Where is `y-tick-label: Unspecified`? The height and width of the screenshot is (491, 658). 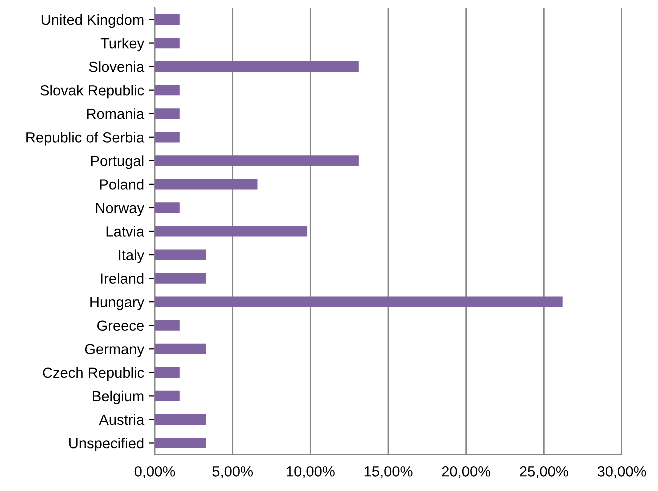 y-tick-label: Unspecified is located at coordinates (107, 445).